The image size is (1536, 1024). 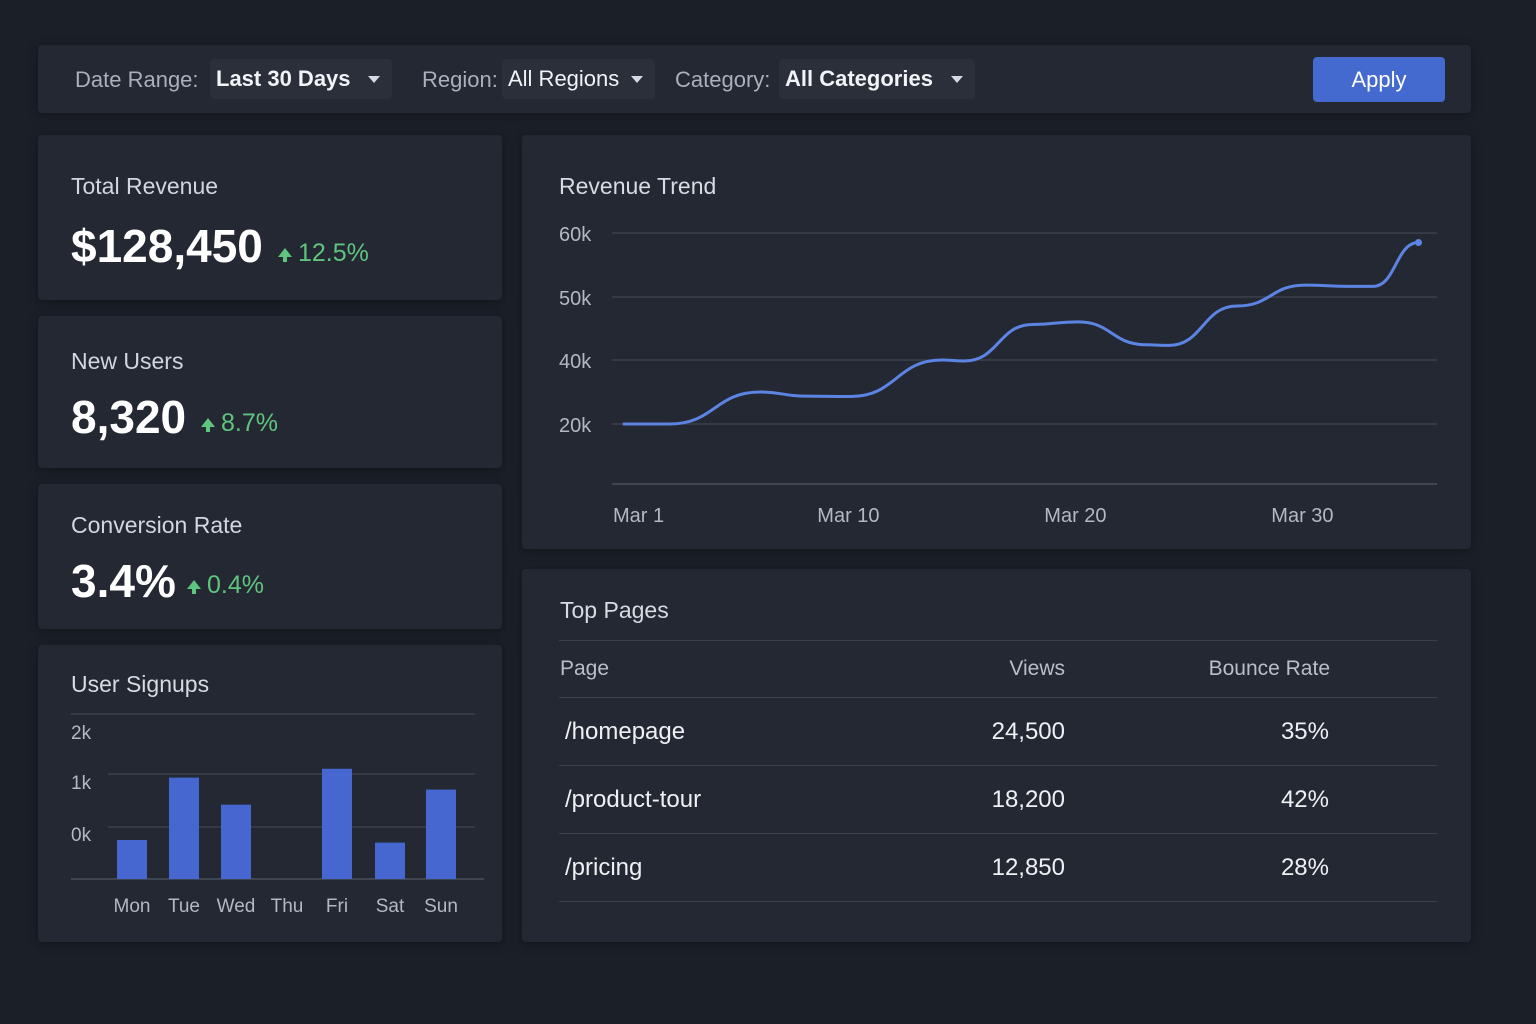 What do you see at coordinates (575, 362) in the screenshot?
I see `y-tick-label: 40k` at bounding box center [575, 362].